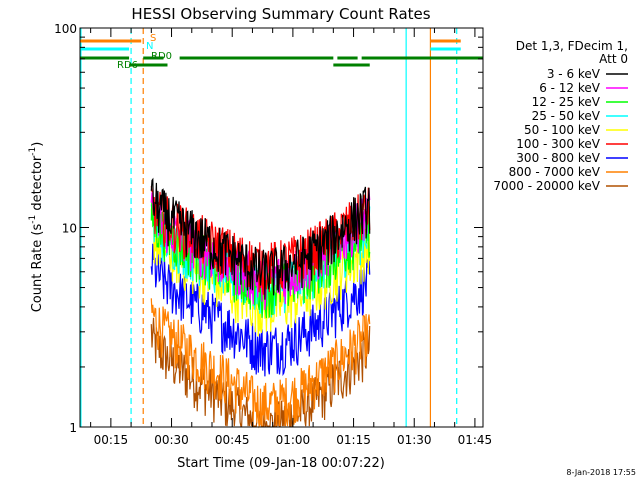  Describe the element at coordinates (33, 151) in the screenshot. I see `y-label-exp-2: -1` at that location.